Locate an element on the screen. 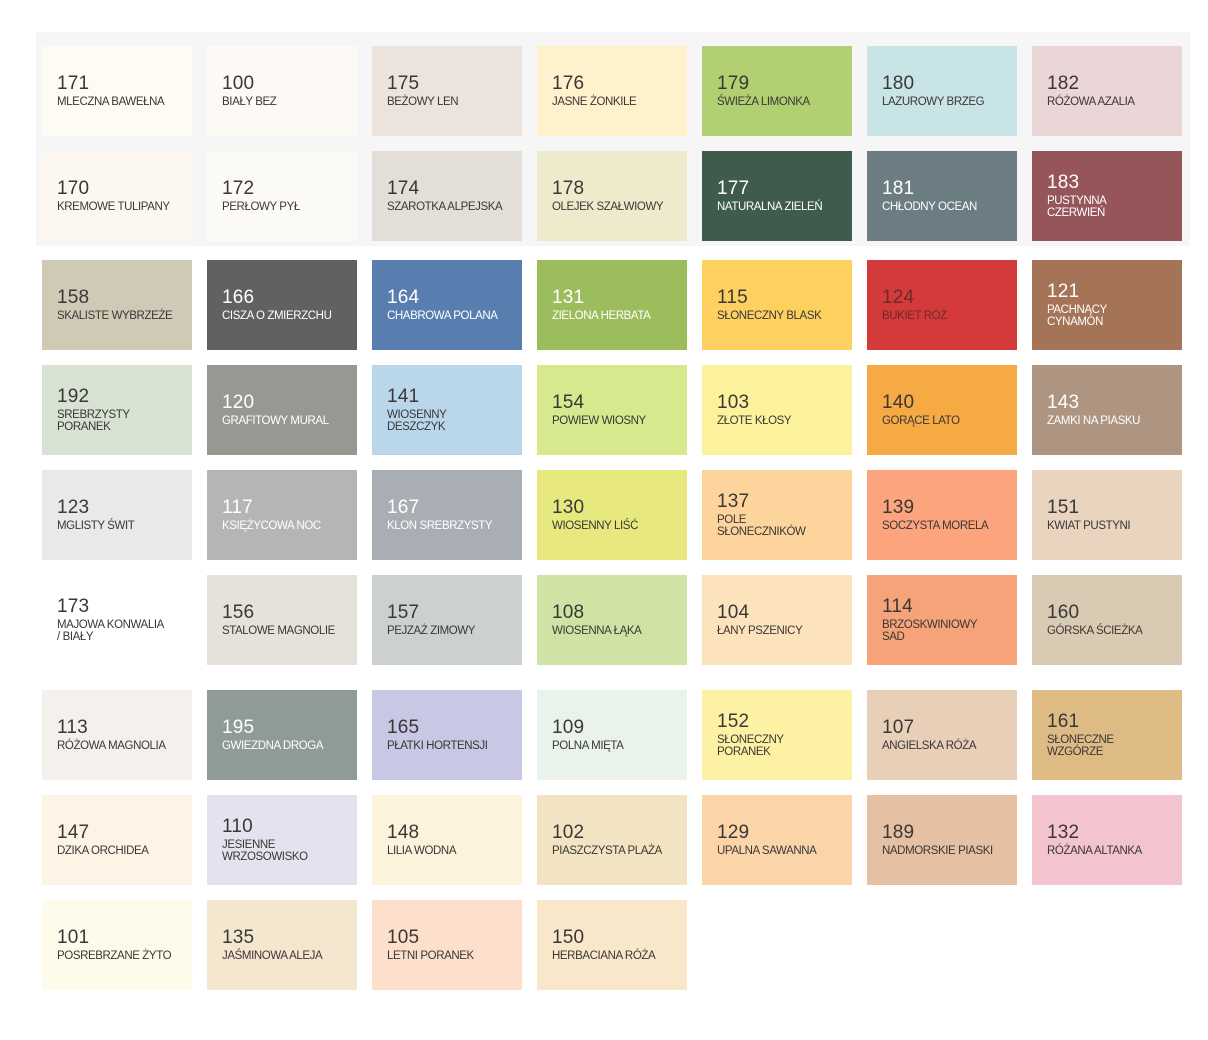 The image size is (1208, 1040). swatch-code: 129 is located at coordinates (733, 832).